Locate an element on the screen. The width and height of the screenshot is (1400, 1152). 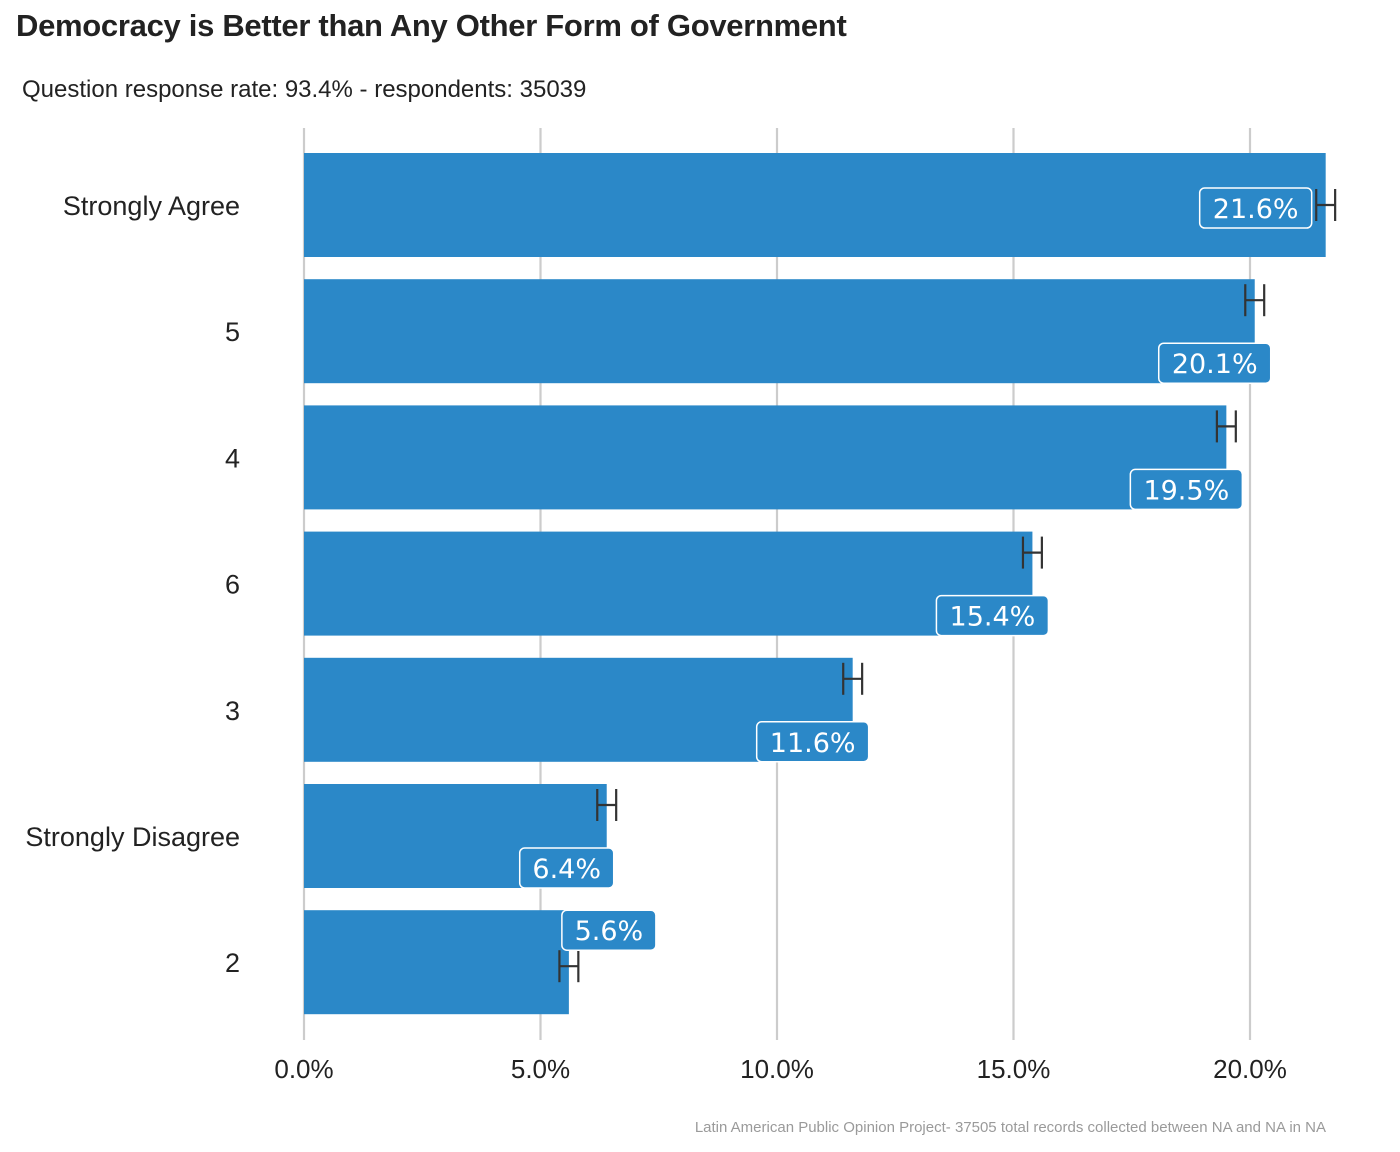
data-label-text: 19.5% is located at coordinates (1186, 490).